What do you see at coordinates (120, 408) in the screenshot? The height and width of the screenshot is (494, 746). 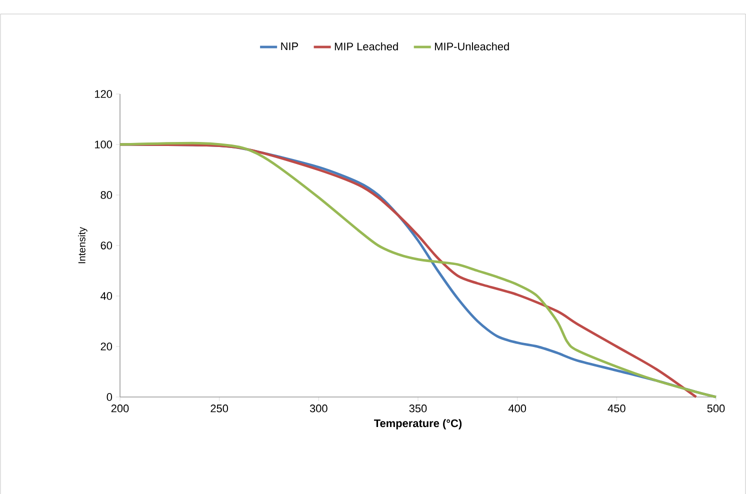 I see `x-tick-label: 200` at bounding box center [120, 408].